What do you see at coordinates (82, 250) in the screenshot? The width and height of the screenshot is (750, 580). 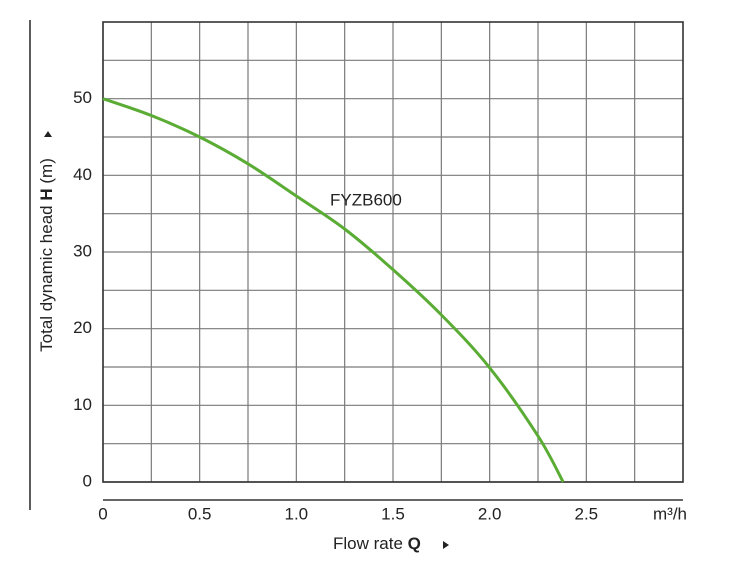 I see `y-tick-label: 30` at bounding box center [82, 250].